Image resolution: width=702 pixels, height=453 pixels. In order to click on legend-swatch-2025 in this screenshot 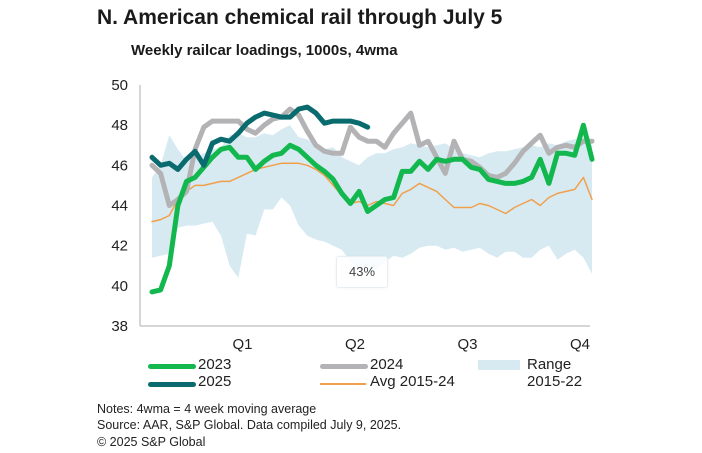, I will do `click(172, 384)`.